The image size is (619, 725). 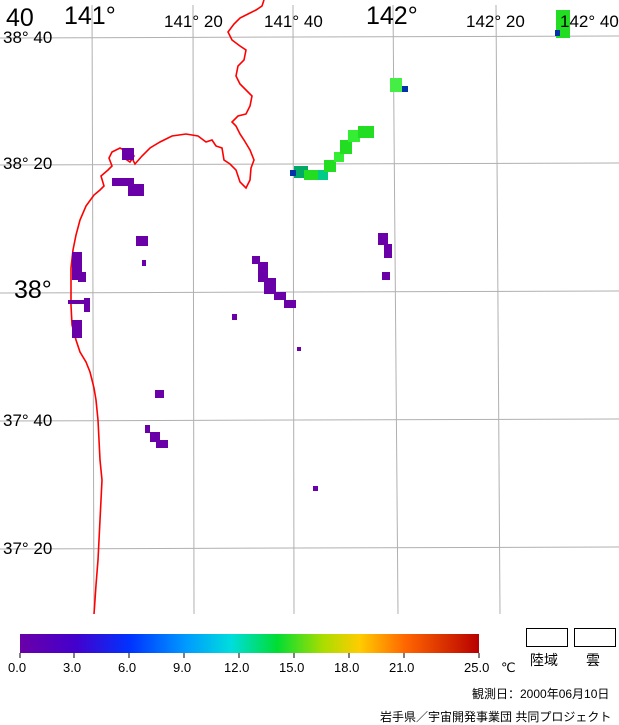 I want to click on lon-label-141-40: 141° 40, so click(x=293, y=21).